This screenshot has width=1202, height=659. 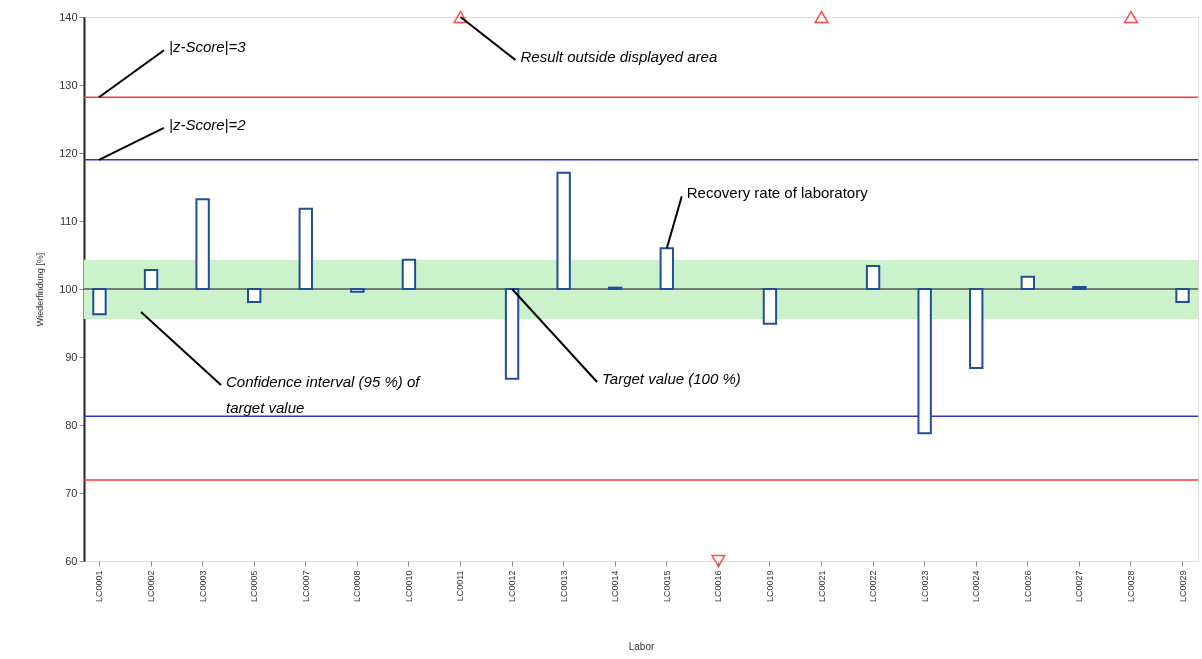 What do you see at coordinates (666, 586) in the screenshot?
I see `x-tick-label: LC0015` at bounding box center [666, 586].